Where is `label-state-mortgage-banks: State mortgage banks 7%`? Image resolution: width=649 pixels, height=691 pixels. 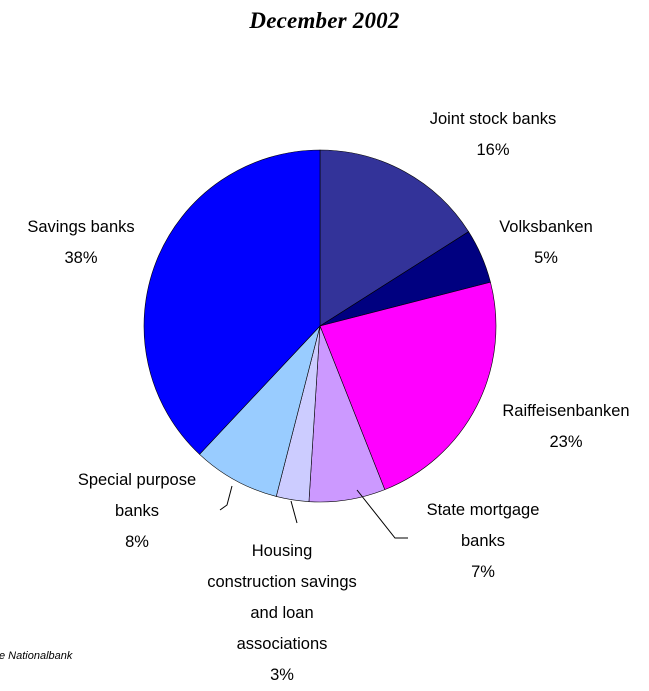
label-state-mortgage-banks: State mortgage banks 7% is located at coordinates (483, 541).